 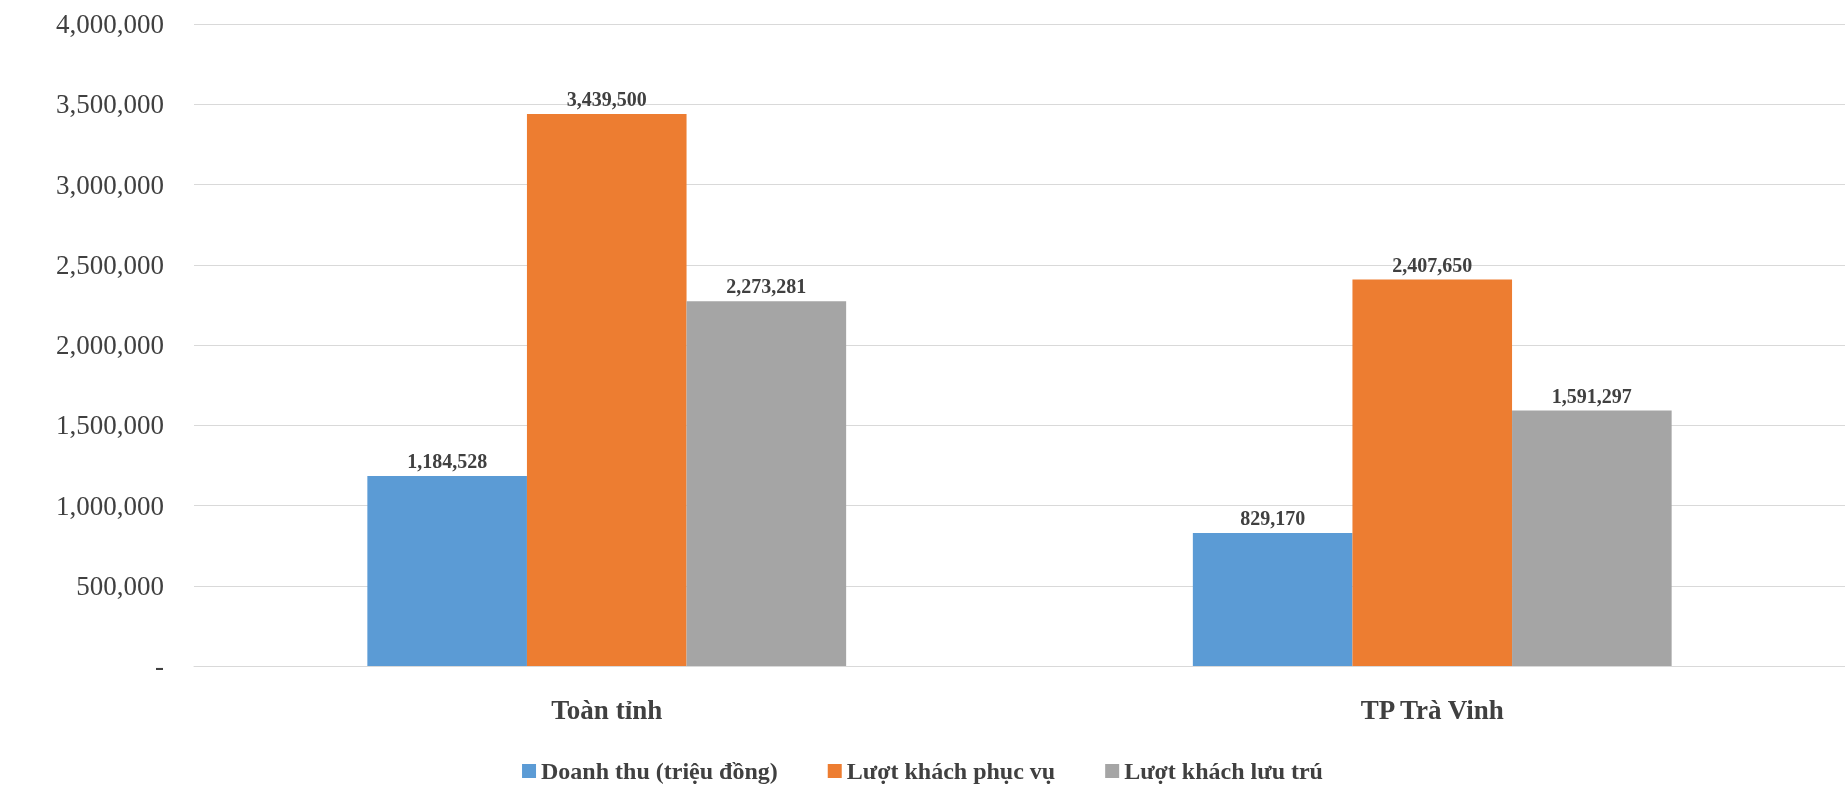 What do you see at coordinates (110, 104) in the screenshot?
I see `y-tick-label: 3,500,000` at bounding box center [110, 104].